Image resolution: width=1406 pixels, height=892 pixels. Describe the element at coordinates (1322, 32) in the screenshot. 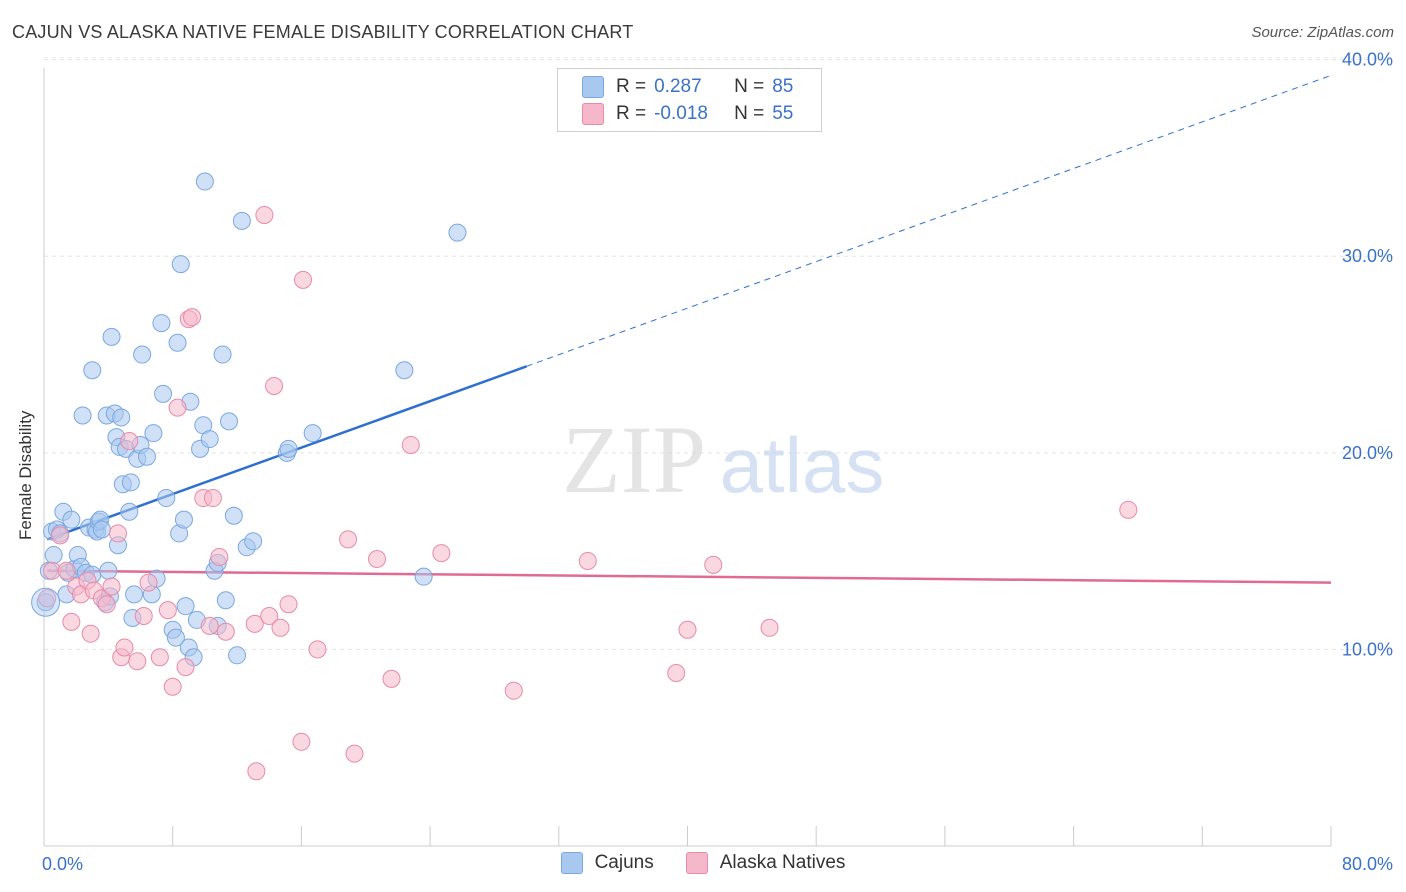

I see `source-credit: Source: ZipAtlas.com` at that location.